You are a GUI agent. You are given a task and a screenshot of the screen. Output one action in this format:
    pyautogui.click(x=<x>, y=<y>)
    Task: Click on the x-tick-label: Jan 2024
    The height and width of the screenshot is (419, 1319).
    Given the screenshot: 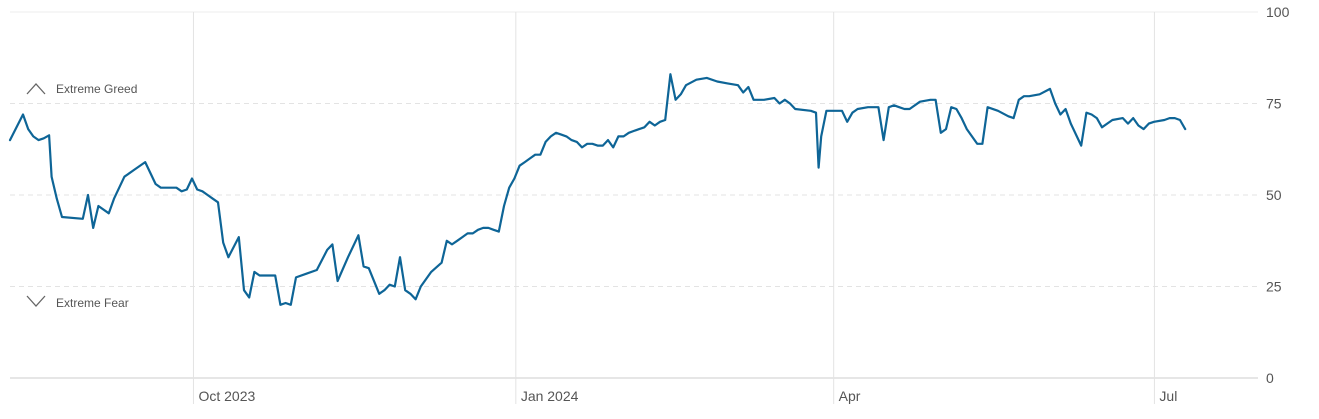 What is the action you would take?
    pyautogui.click(x=550, y=396)
    